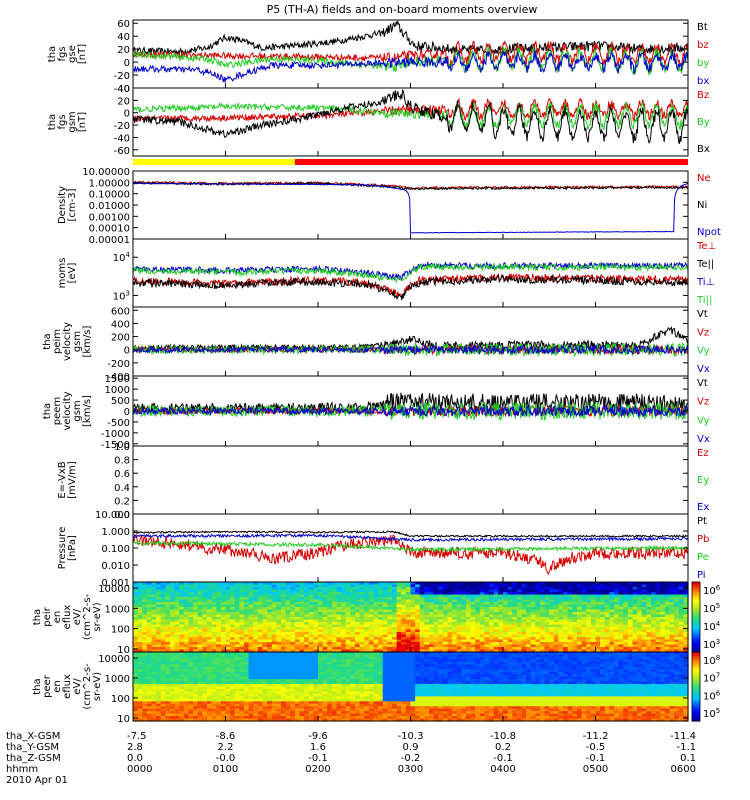 Image resolution: width=750 pixels, height=800 pixels. What do you see at coordinates (123, 101) in the screenshot?
I see `y-tick-label: 20` at bounding box center [123, 101].